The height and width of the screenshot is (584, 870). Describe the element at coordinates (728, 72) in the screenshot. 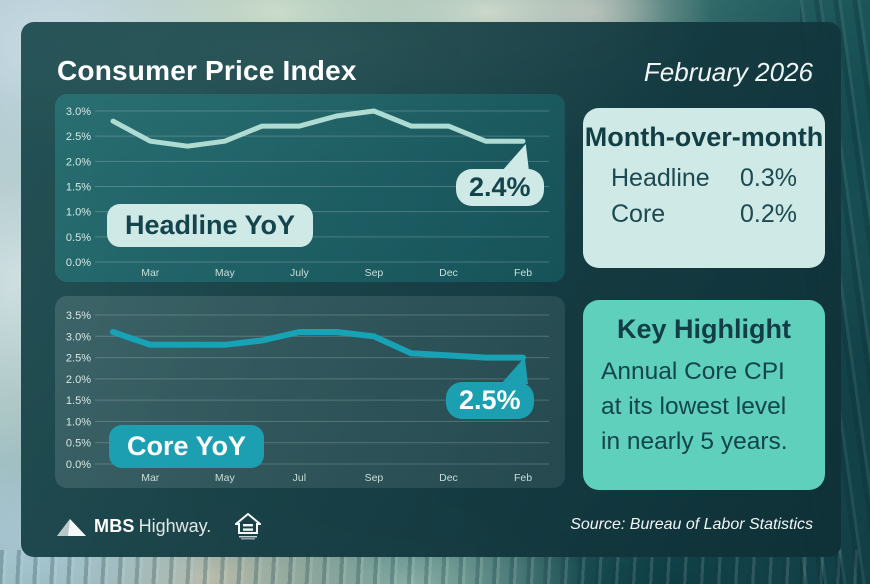

I see `report-date: February 2026` at that location.